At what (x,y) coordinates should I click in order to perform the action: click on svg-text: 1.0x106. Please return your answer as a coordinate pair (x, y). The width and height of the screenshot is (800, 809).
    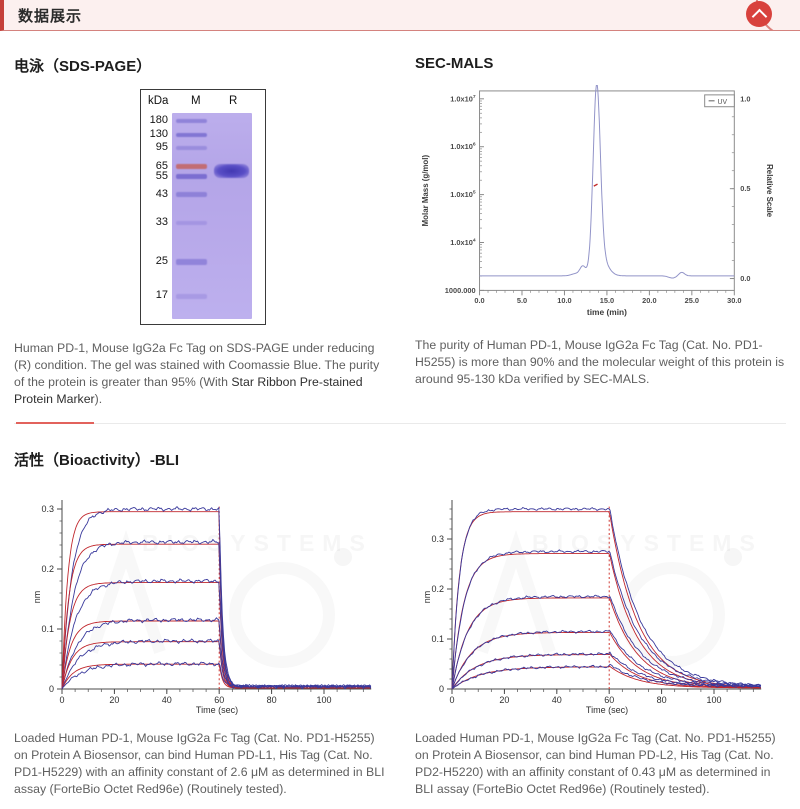
    Looking at the image, I should click on (463, 146).